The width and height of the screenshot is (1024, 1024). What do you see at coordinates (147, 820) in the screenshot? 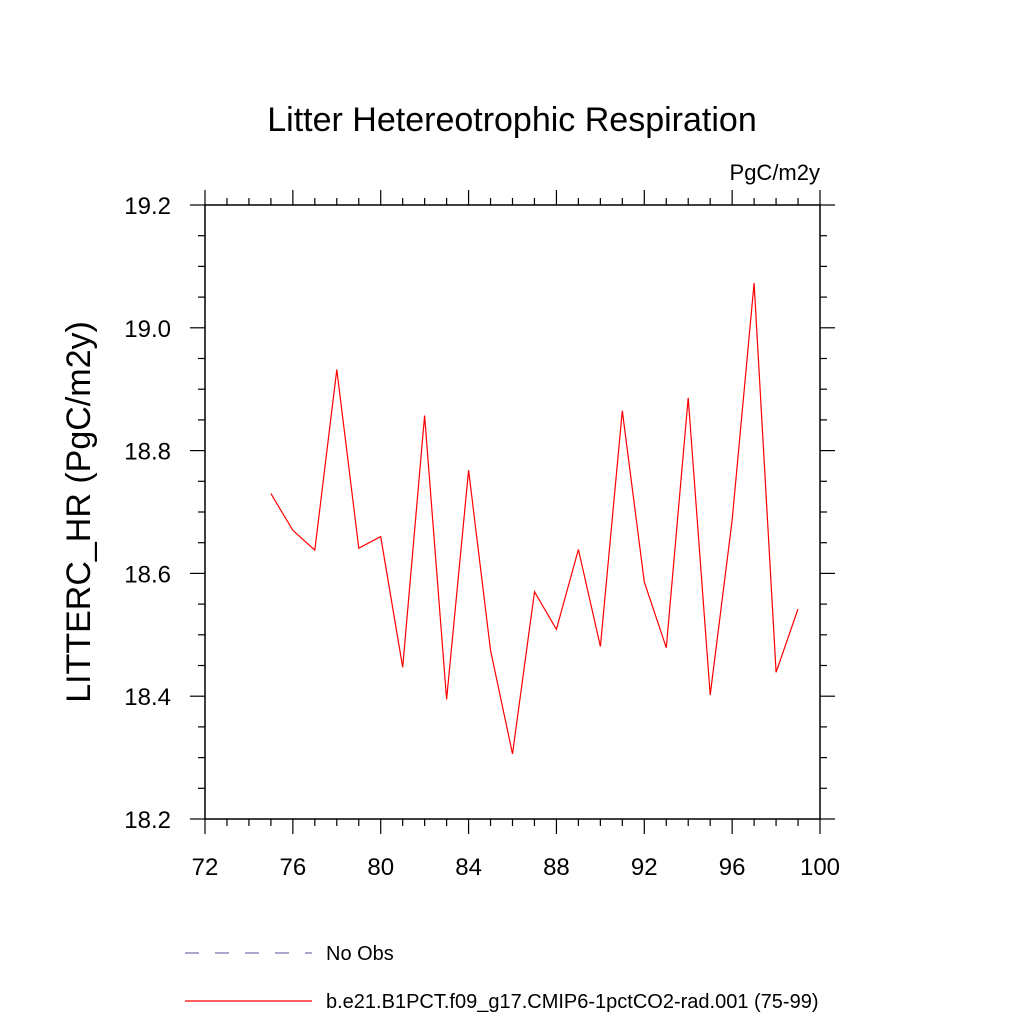
I see `y-tick-label: 18.2` at bounding box center [147, 820].